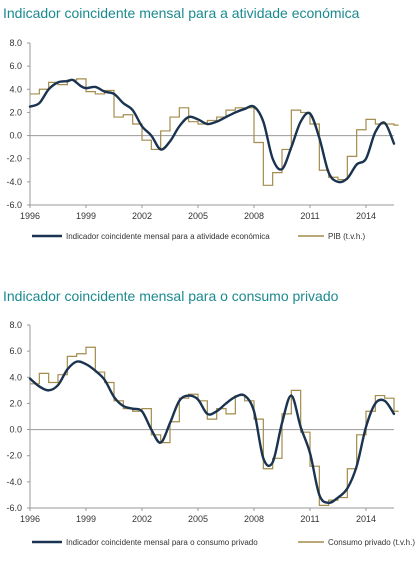 The width and height of the screenshot is (416, 561). I want to click on legend-label-reference: PIB (t.v.h.), so click(347, 236).